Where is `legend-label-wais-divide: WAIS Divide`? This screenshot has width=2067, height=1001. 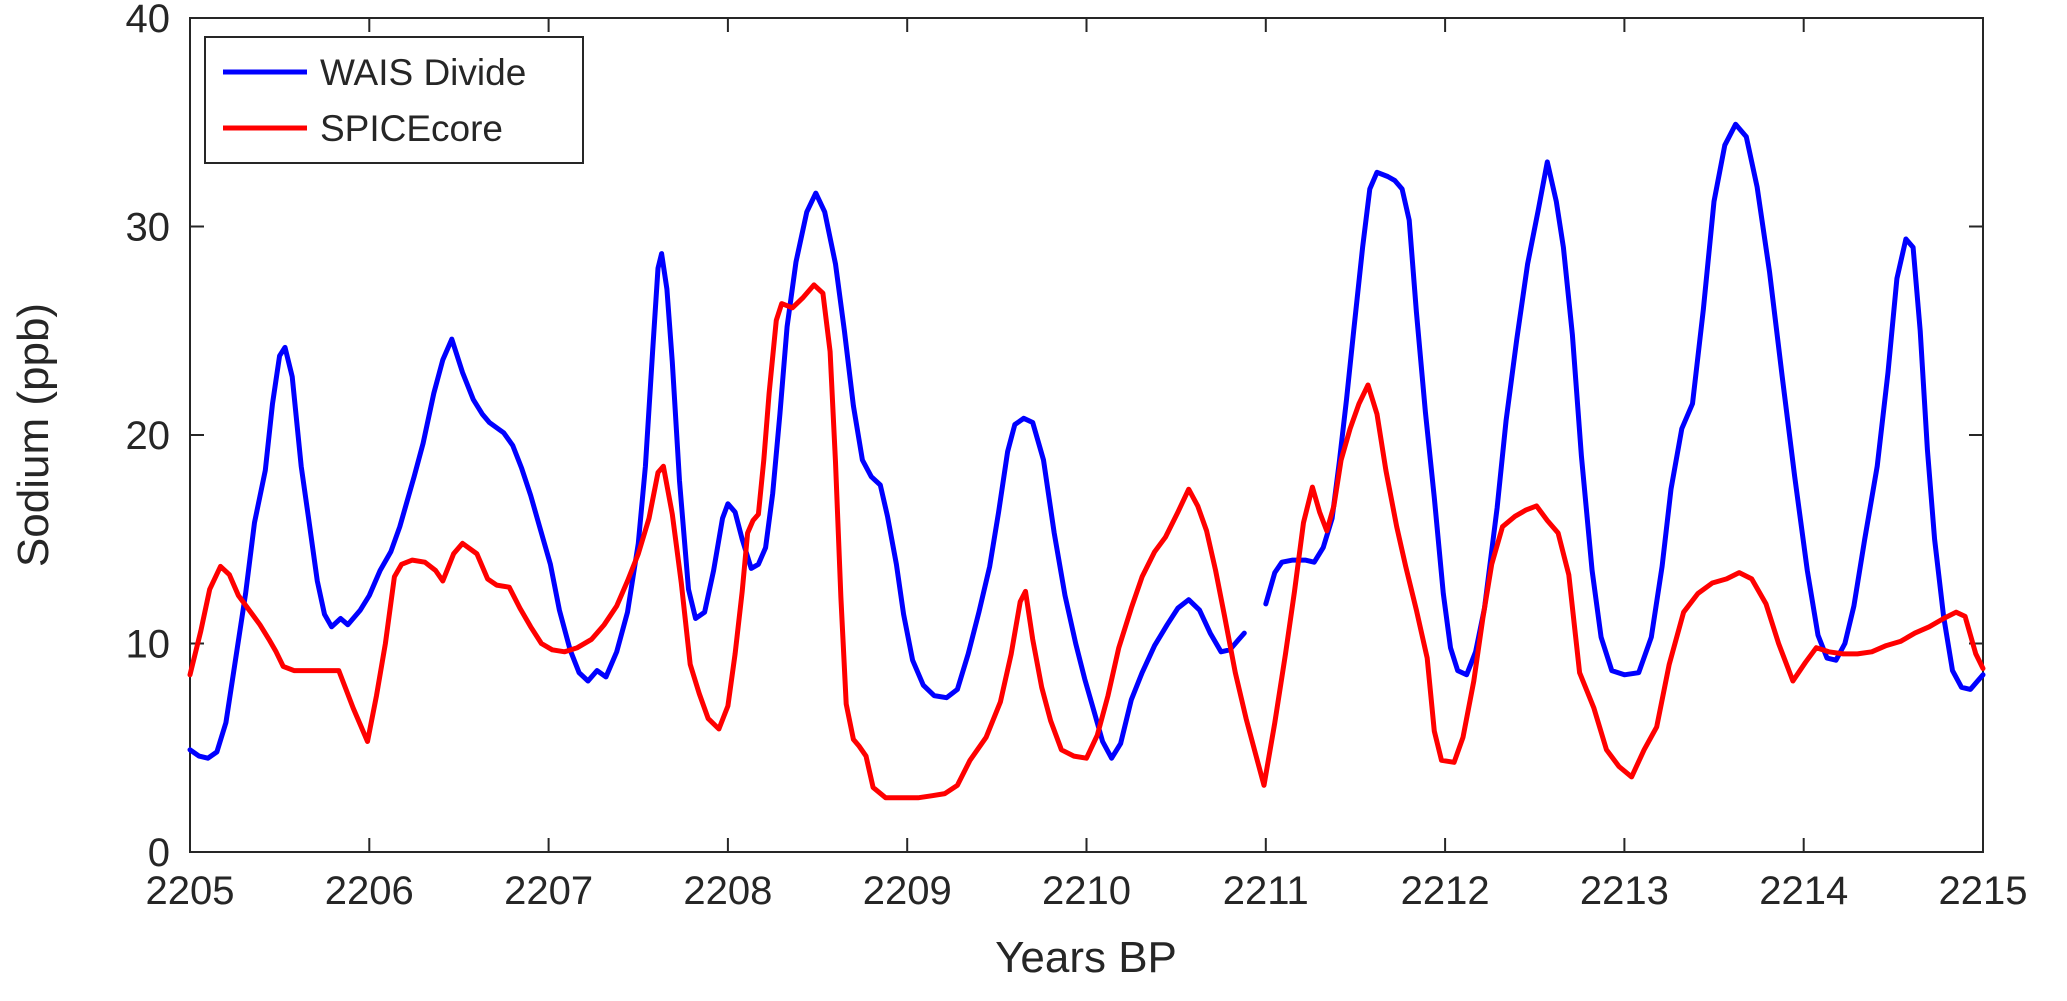 legend-label-wais-divide: WAIS Divide is located at coordinates (423, 72).